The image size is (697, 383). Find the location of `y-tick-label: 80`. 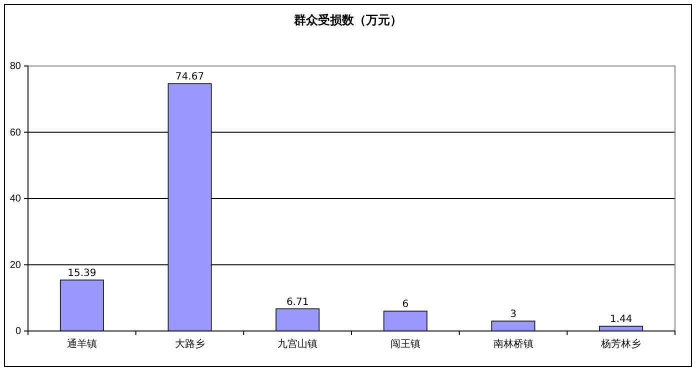

y-tick-label: 80 is located at coordinates (16, 66).